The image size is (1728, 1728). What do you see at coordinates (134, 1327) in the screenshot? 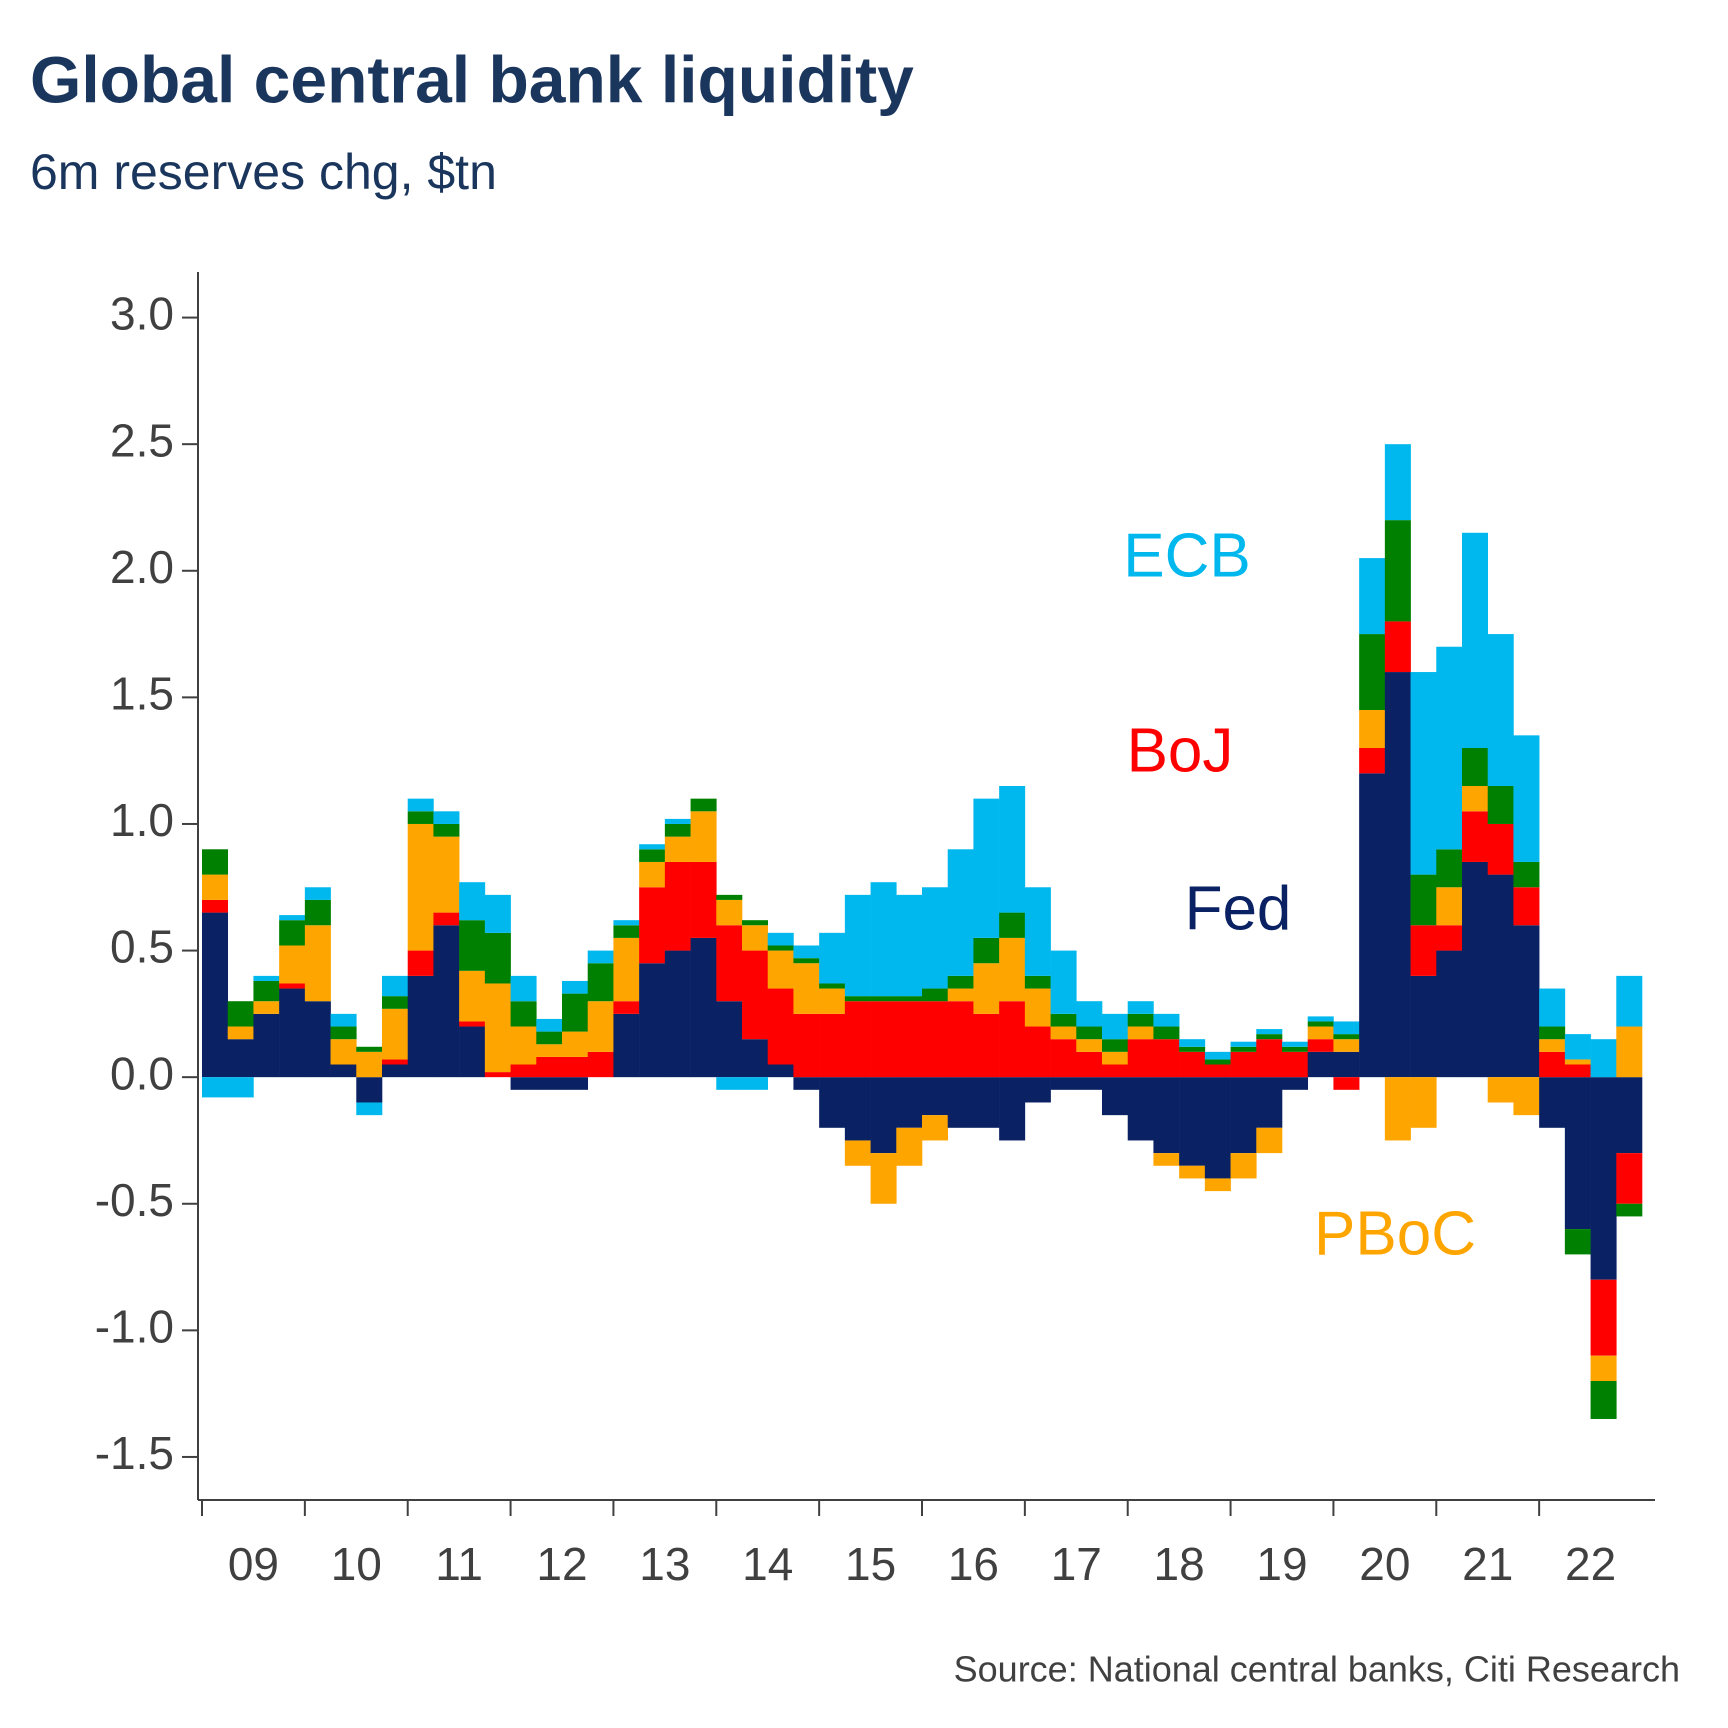
I see `y-tick-label: -1.0` at bounding box center [134, 1327].